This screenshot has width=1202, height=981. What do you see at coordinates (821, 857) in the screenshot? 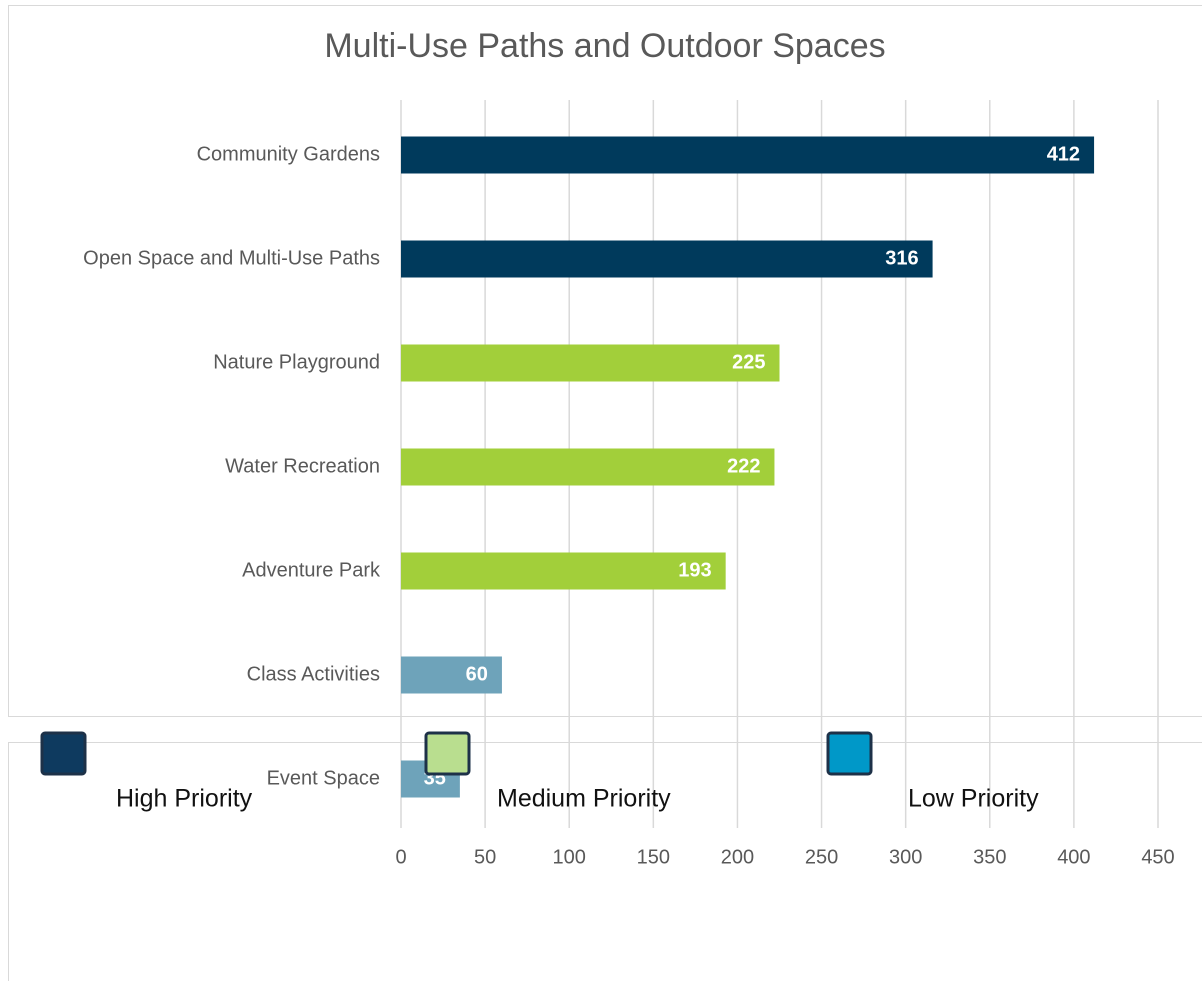
I see `x-tick-label: 250` at bounding box center [821, 857].